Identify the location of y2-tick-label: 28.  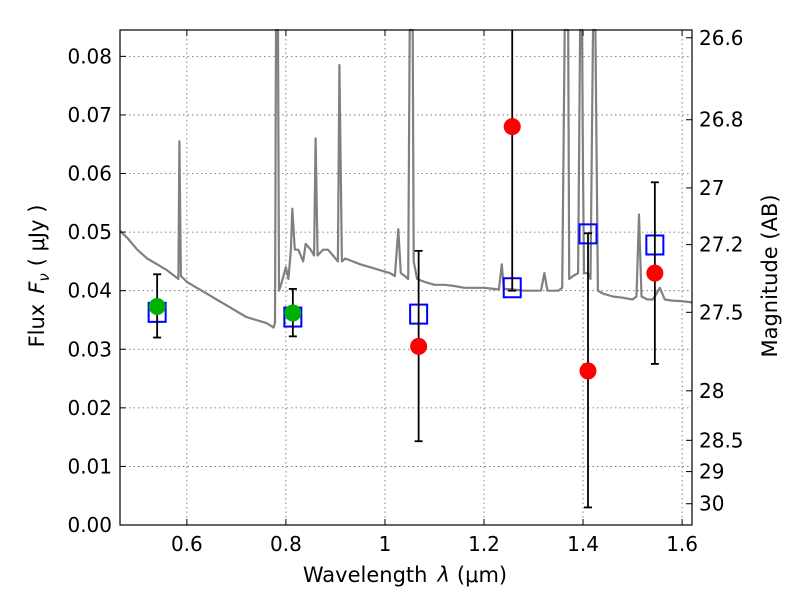
(711, 391).